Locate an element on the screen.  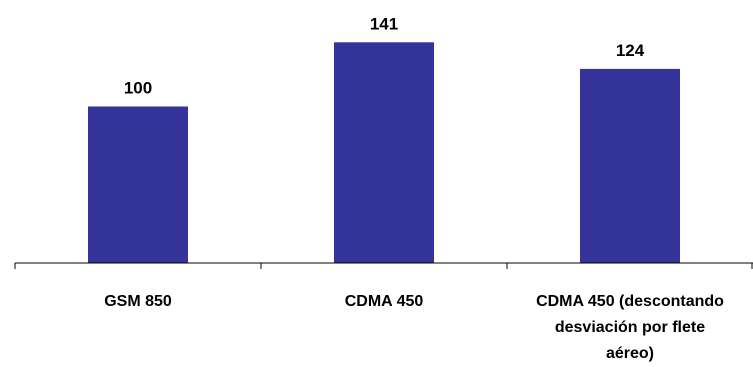
data-label-1: 100 is located at coordinates (138, 88).